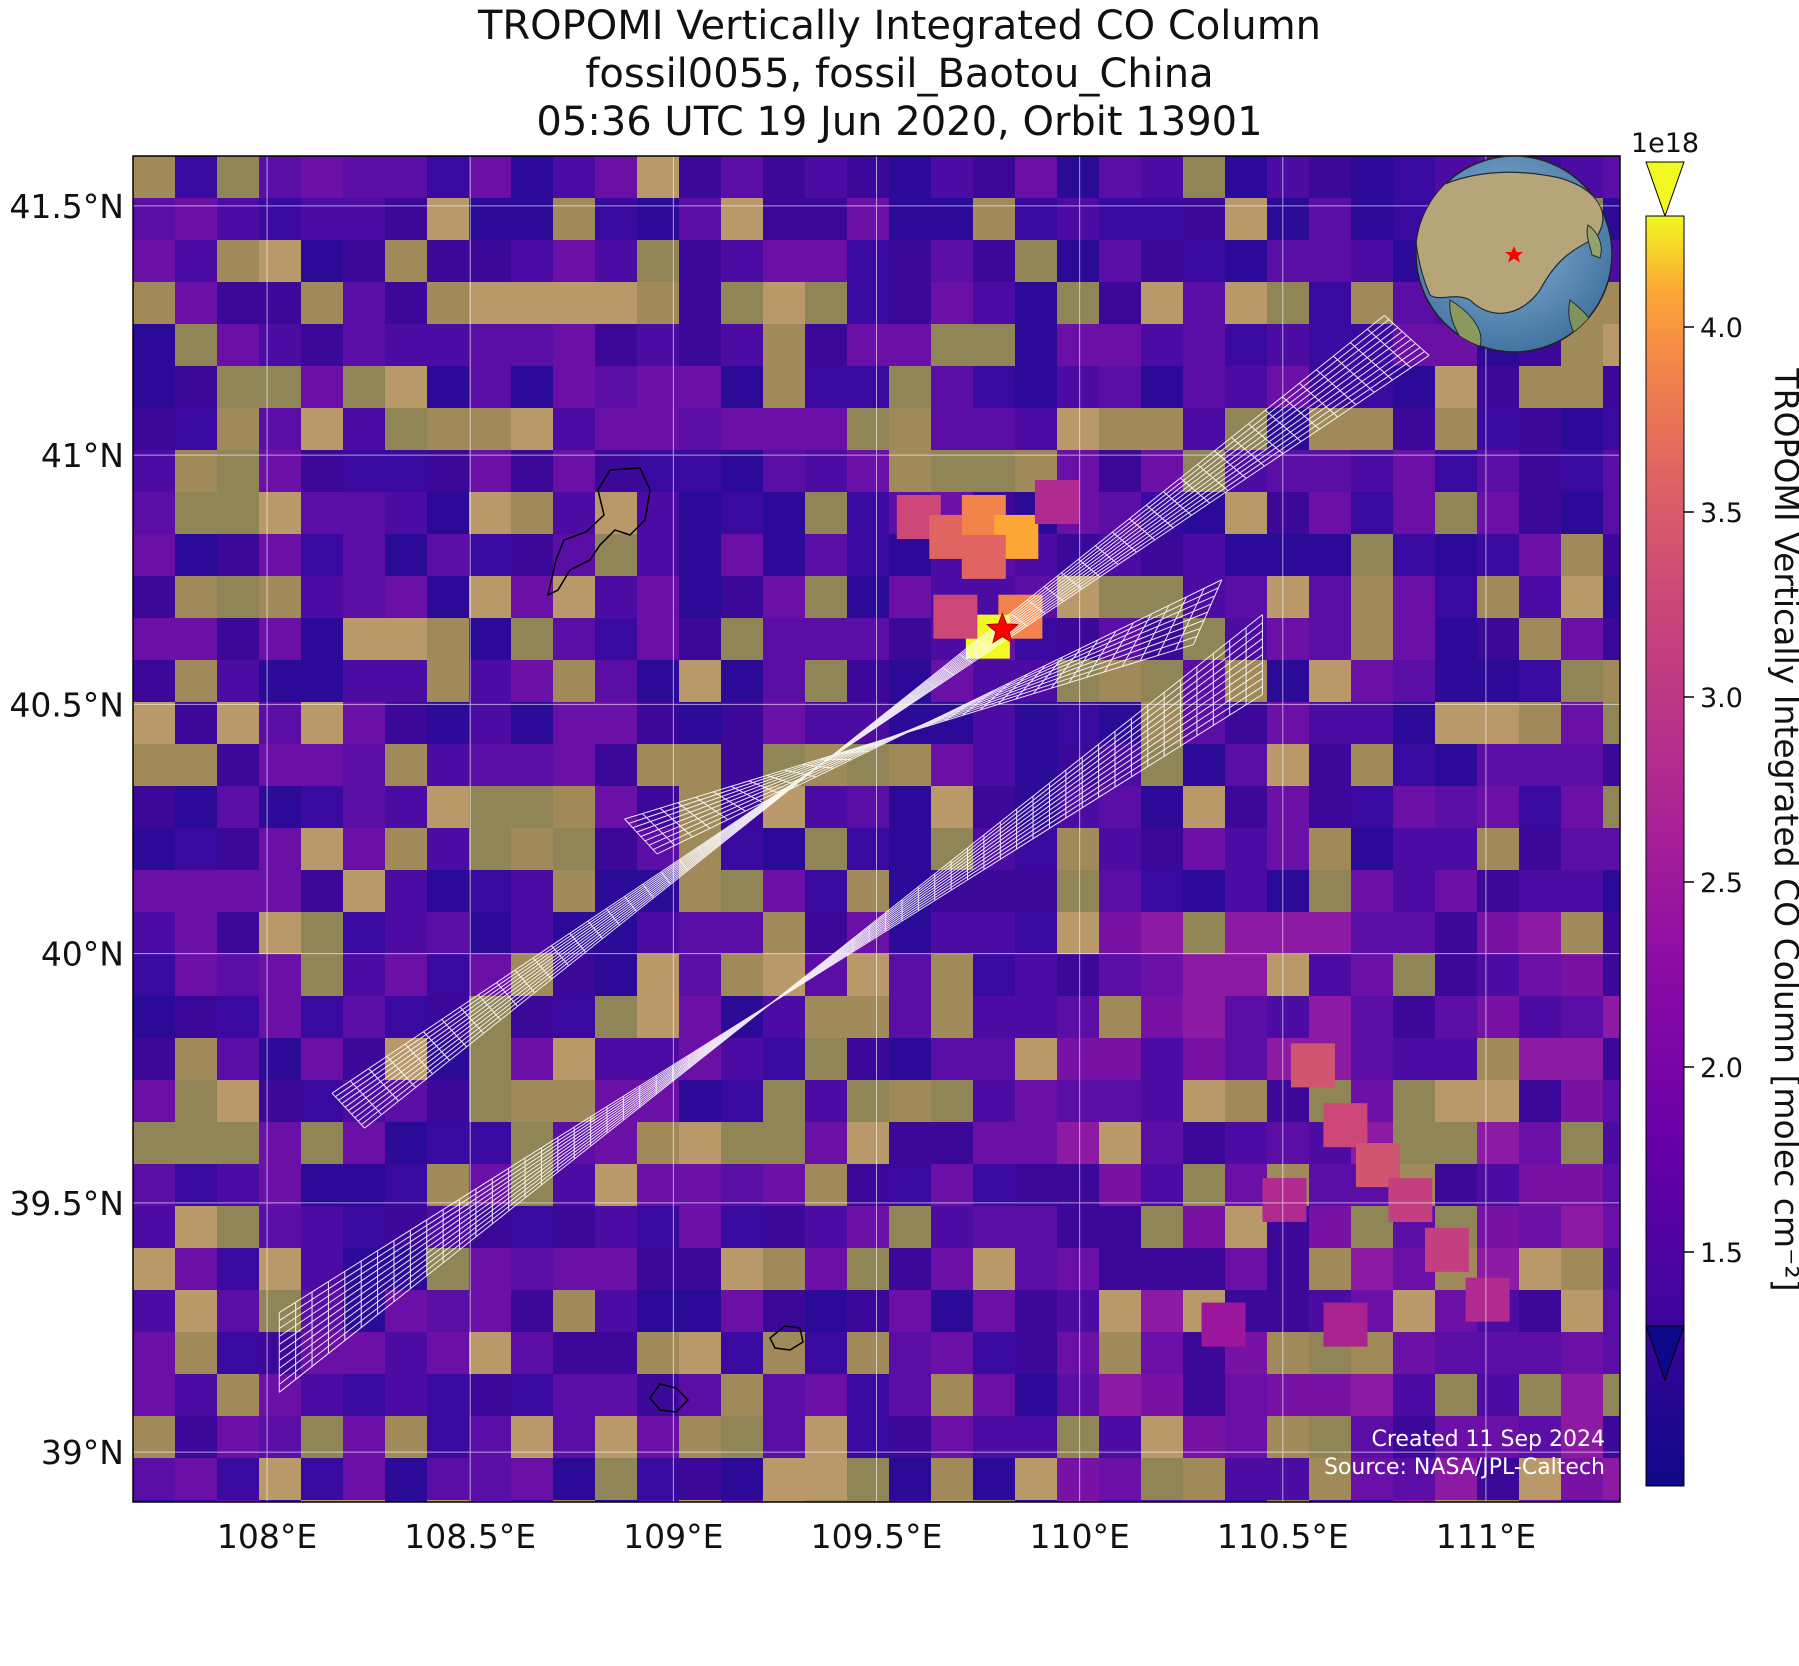  I want to click on co-plume-pixel, so click(1223, 1324).